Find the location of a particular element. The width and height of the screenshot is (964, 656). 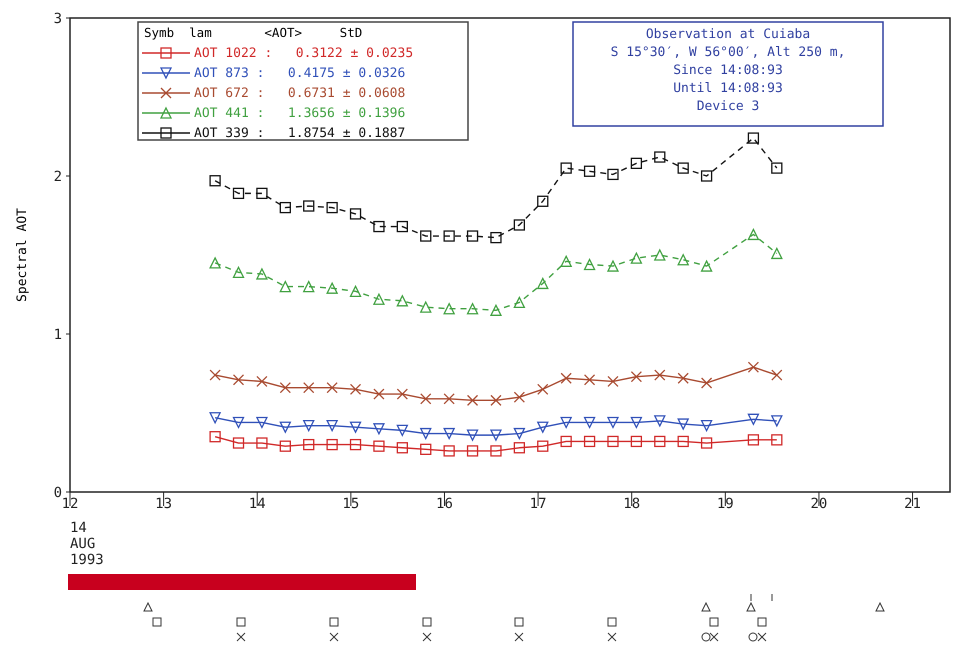

annotation: Since 14:08:93 is located at coordinates (728, 70).